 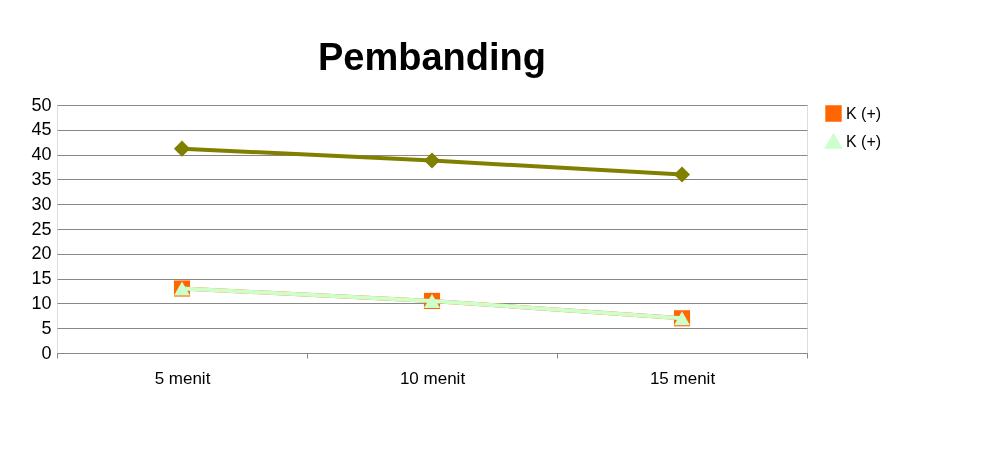 What do you see at coordinates (41, 278) in the screenshot?
I see `y-tick-label: 15` at bounding box center [41, 278].